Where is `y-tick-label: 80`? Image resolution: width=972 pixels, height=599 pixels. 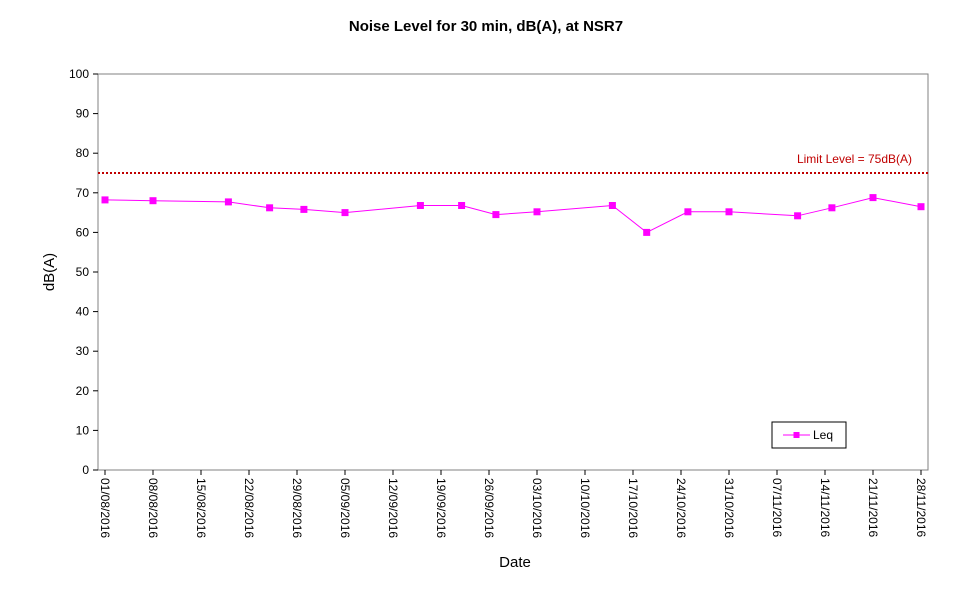 y-tick-label: 80 is located at coordinates (83, 153).